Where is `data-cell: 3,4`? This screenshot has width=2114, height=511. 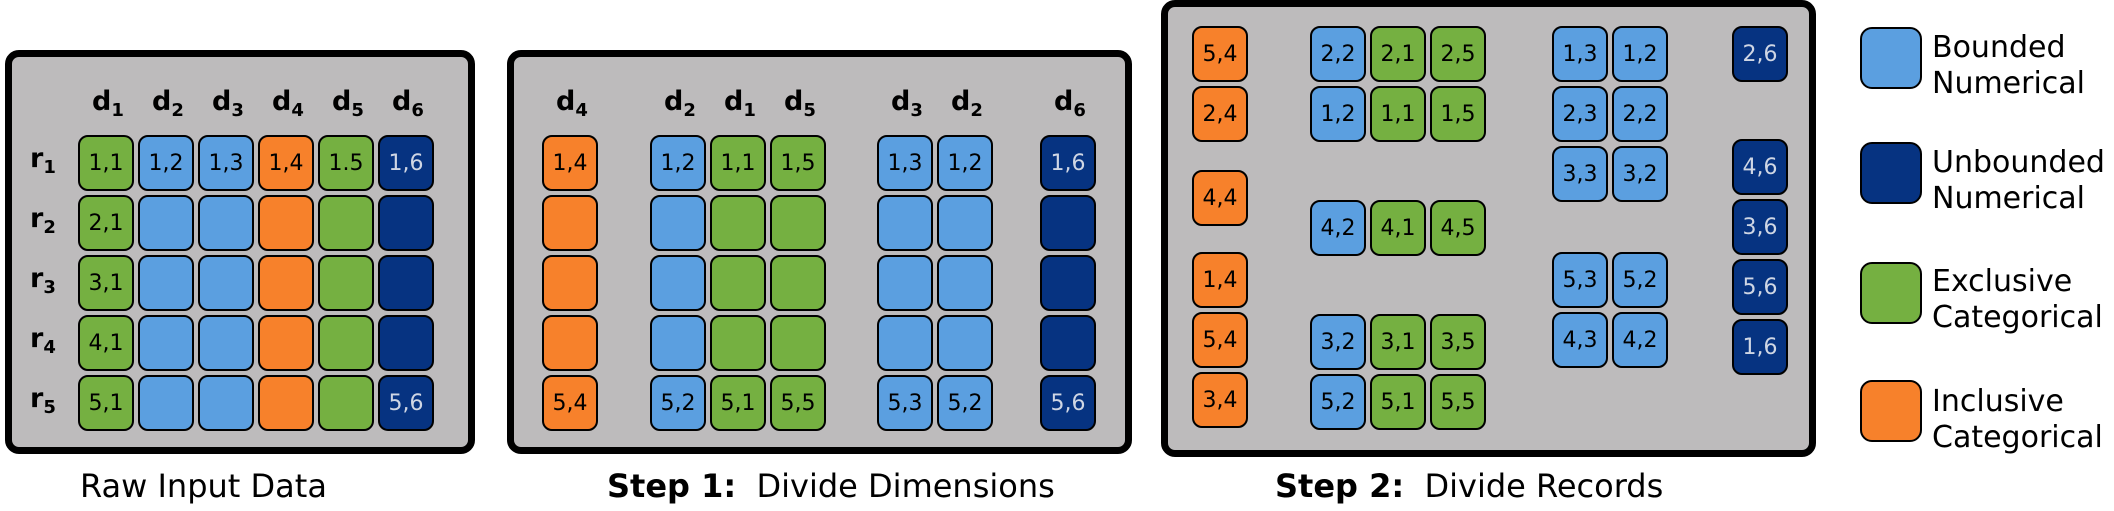
data-cell: 3,4 is located at coordinates (1220, 400).